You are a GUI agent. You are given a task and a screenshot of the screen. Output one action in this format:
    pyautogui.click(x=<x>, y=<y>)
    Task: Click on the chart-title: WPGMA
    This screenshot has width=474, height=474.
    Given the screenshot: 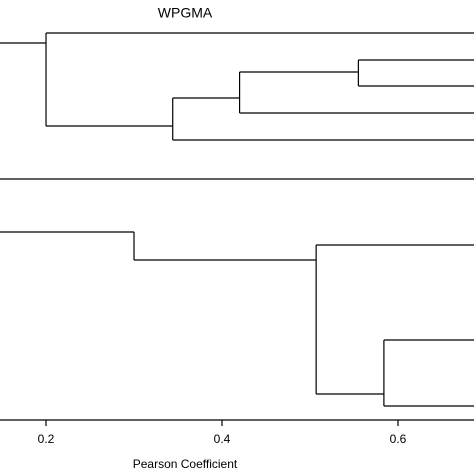 What is the action you would take?
    pyautogui.click(x=185, y=13)
    